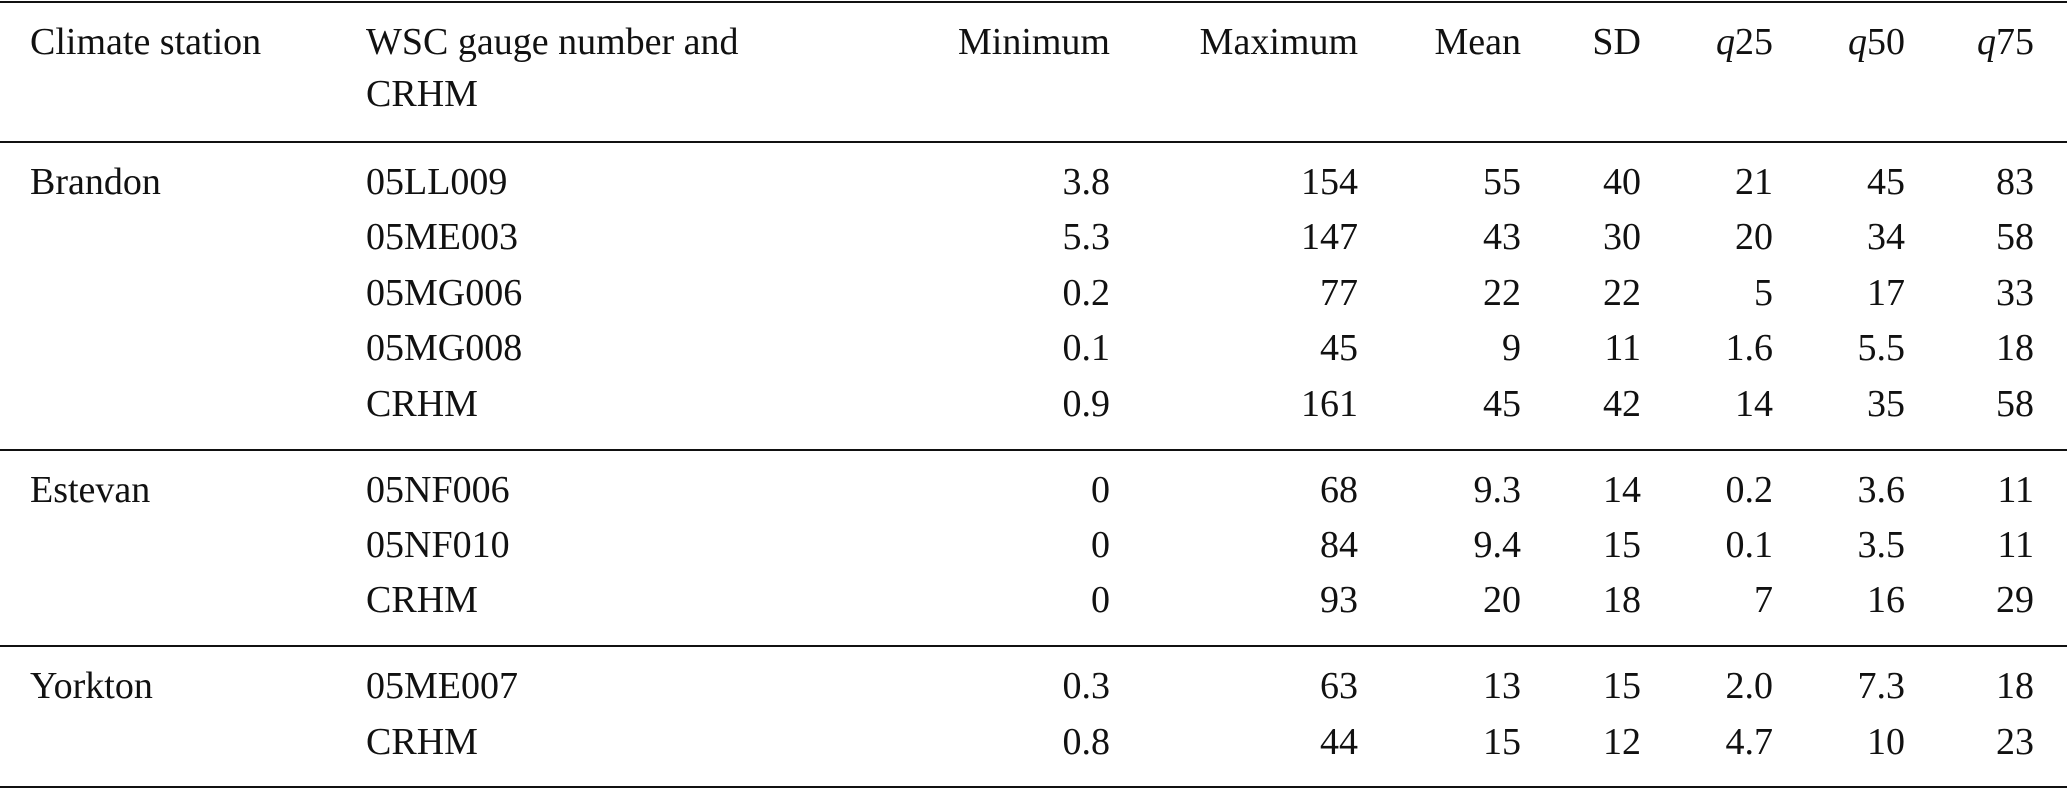 The height and width of the screenshot is (790, 2067). What do you see at coordinates (1339, 600) in the screenshot?
I see `value-cell: 93` at bounding box center [1339, 600].